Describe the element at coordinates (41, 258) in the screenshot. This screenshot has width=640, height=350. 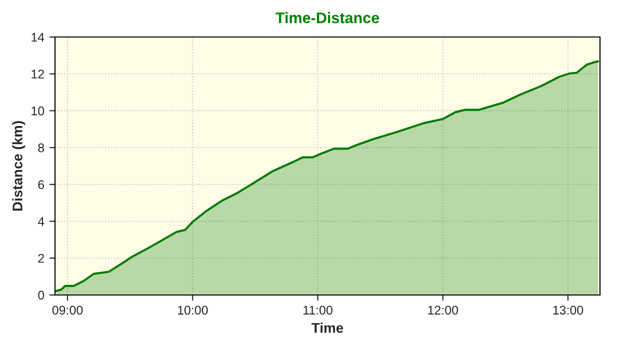
I see `y-tick-label: 2` at that location.